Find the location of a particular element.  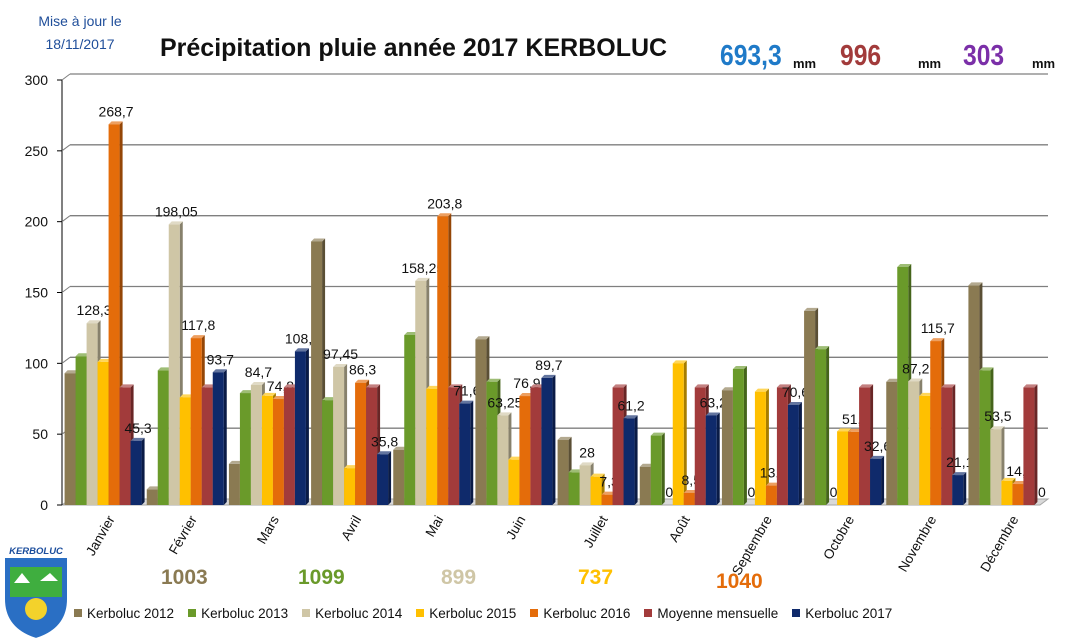

data-label: 89,7 is located at coordinates (548, 365).